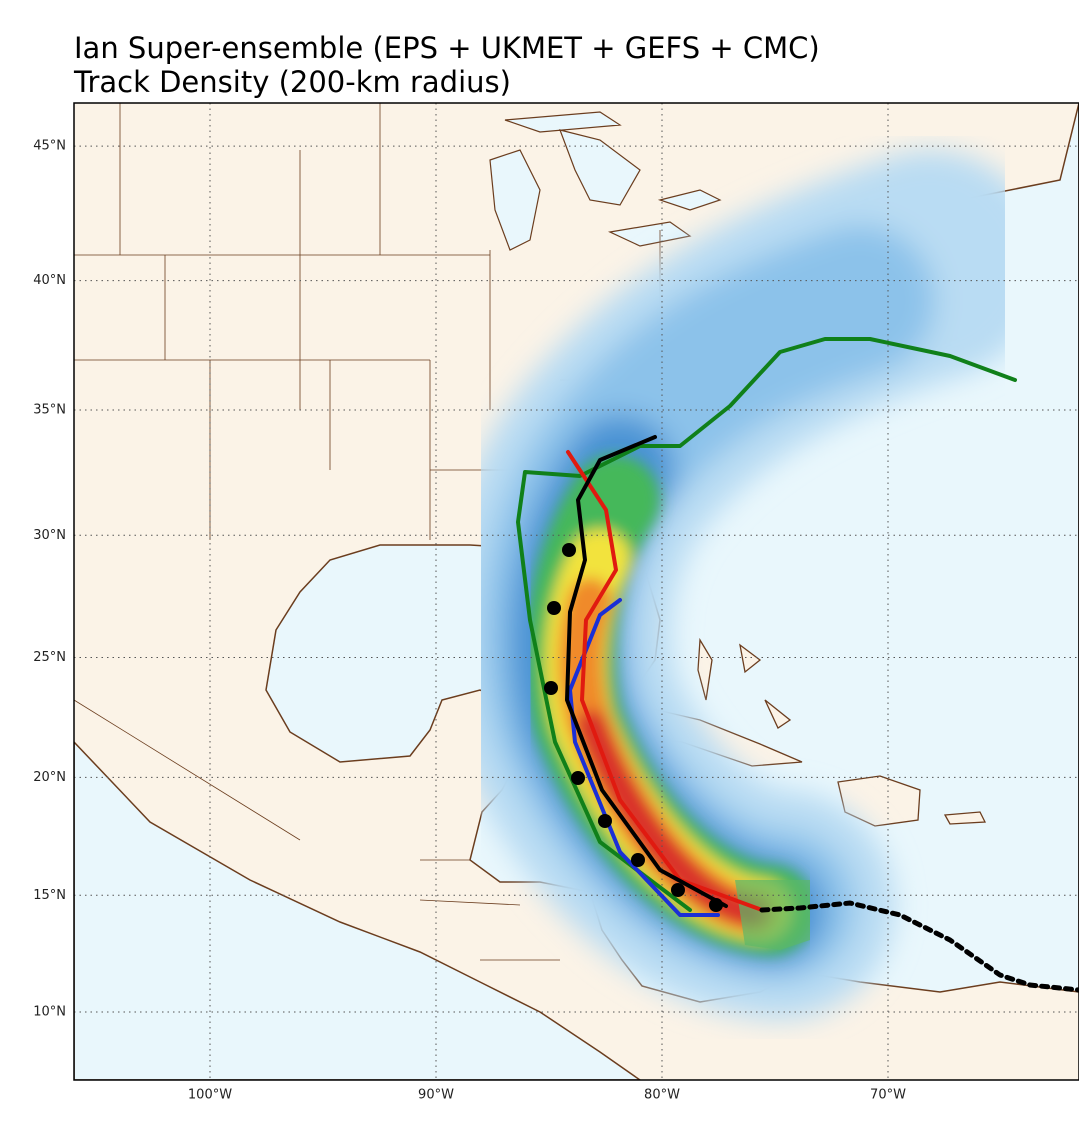  What do you see at coordinates (49, 777) in the screenshot?
I see `lat-label: 20°N` at bounding box center [49, 777].